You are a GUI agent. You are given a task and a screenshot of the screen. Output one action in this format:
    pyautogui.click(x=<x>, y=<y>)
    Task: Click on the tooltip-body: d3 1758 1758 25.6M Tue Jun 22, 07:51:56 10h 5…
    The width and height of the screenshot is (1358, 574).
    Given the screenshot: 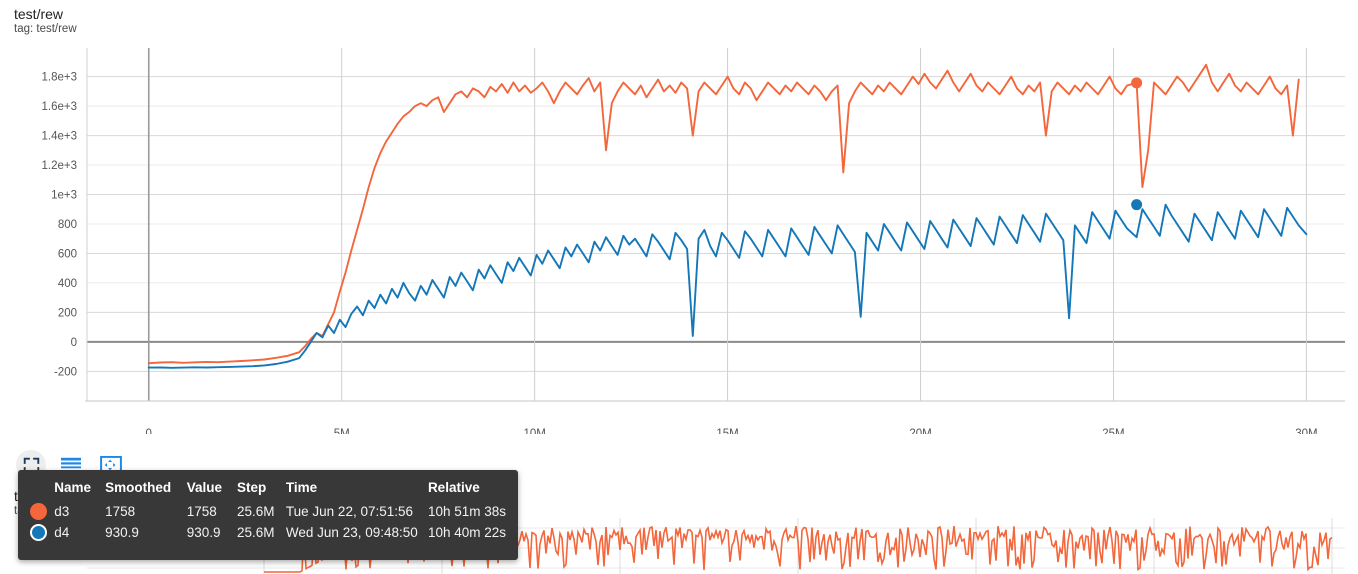 What is the action you would take?
    pyautogui.click(x=268, y=522)
    